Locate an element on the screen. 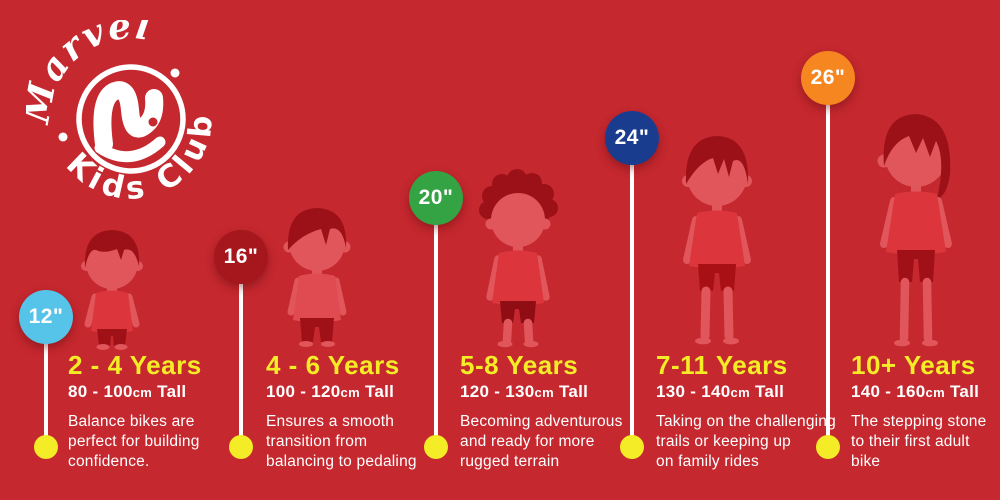  wheel-size-badge-24: 24" is located at coordinates (632, 138).